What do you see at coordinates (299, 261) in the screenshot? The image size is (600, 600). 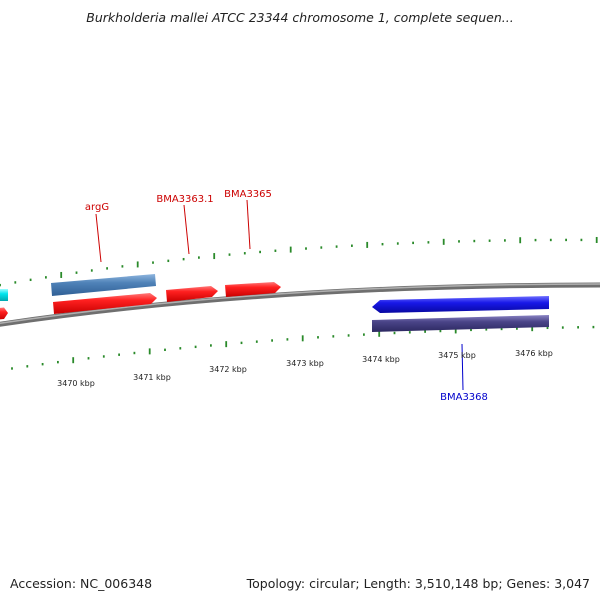 I see `outer-tick-ring` at bounding box center [299, 261].